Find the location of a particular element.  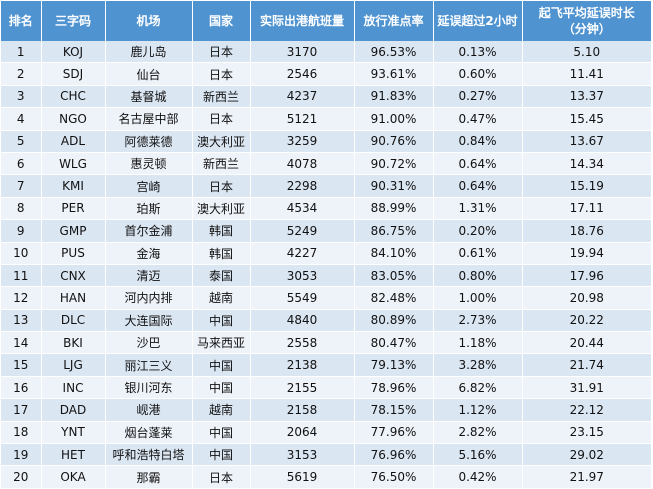

cell-flights: 5619 is located at coordinates (302, 477).